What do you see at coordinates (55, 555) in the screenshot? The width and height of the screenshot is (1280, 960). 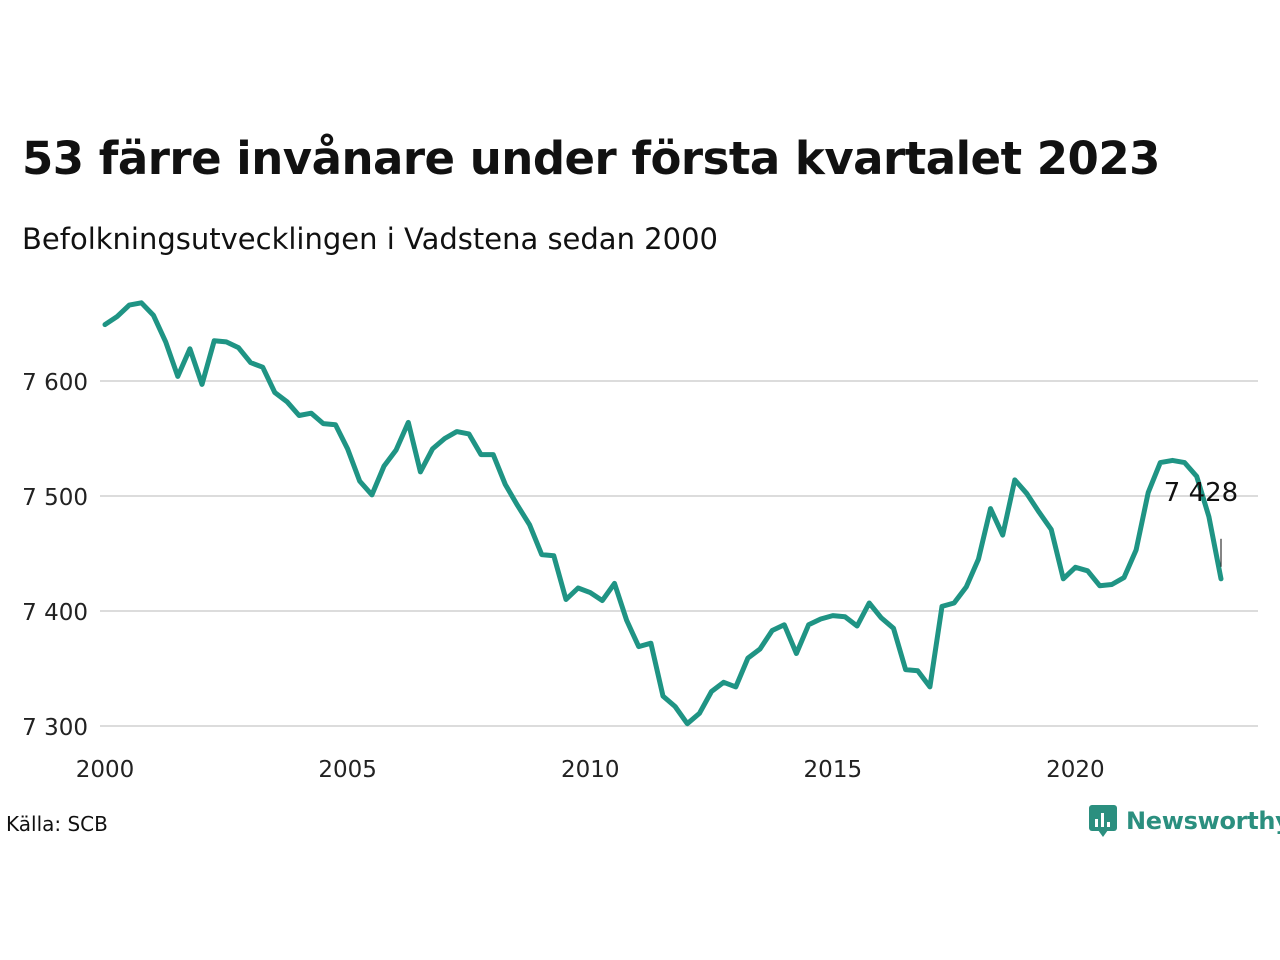 I see `y-axis-tick-labels: 7 300 7 400 7 500 7 600` at bounding box center [55, 555].